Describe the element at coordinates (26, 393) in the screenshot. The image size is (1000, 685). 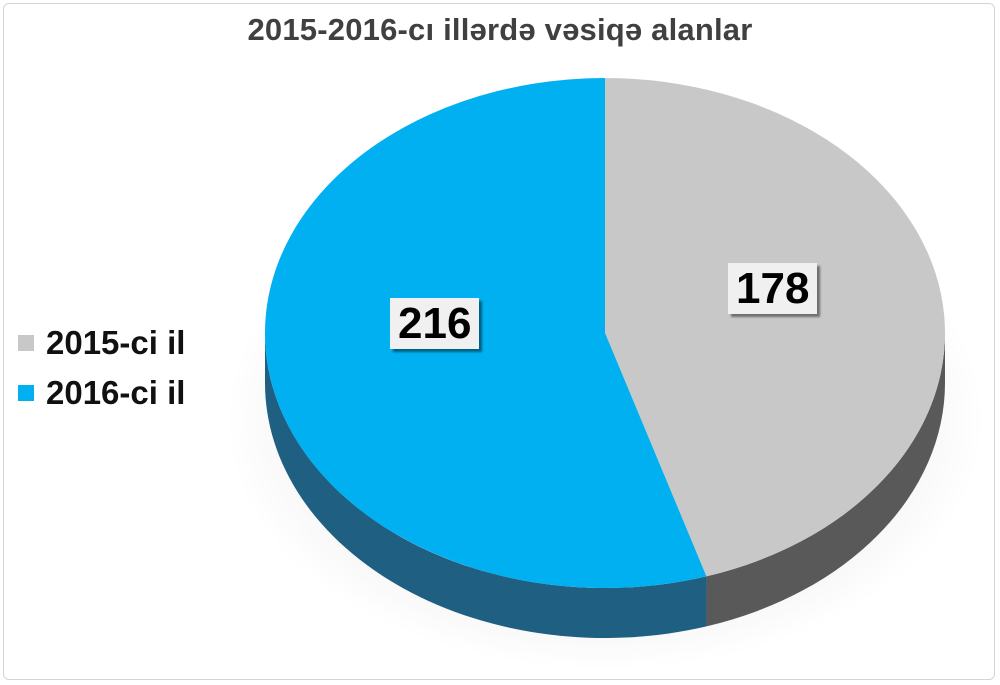
I see `legend-swatch-2016` at that location.